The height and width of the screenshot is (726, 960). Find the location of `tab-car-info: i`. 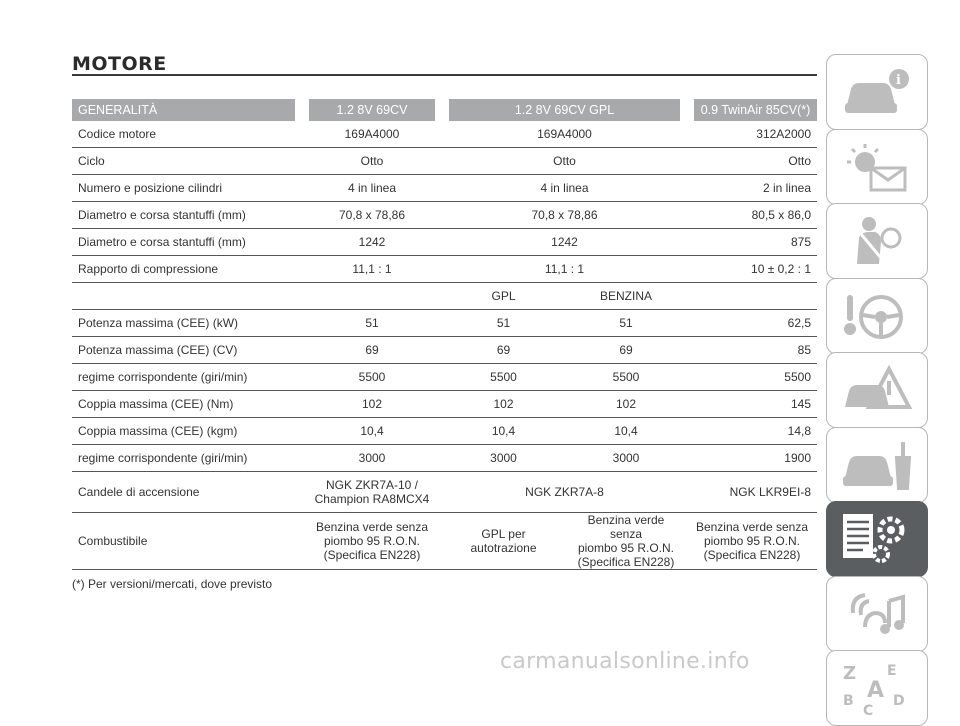

tab-car-info: i is located at coordinates (877, 92).